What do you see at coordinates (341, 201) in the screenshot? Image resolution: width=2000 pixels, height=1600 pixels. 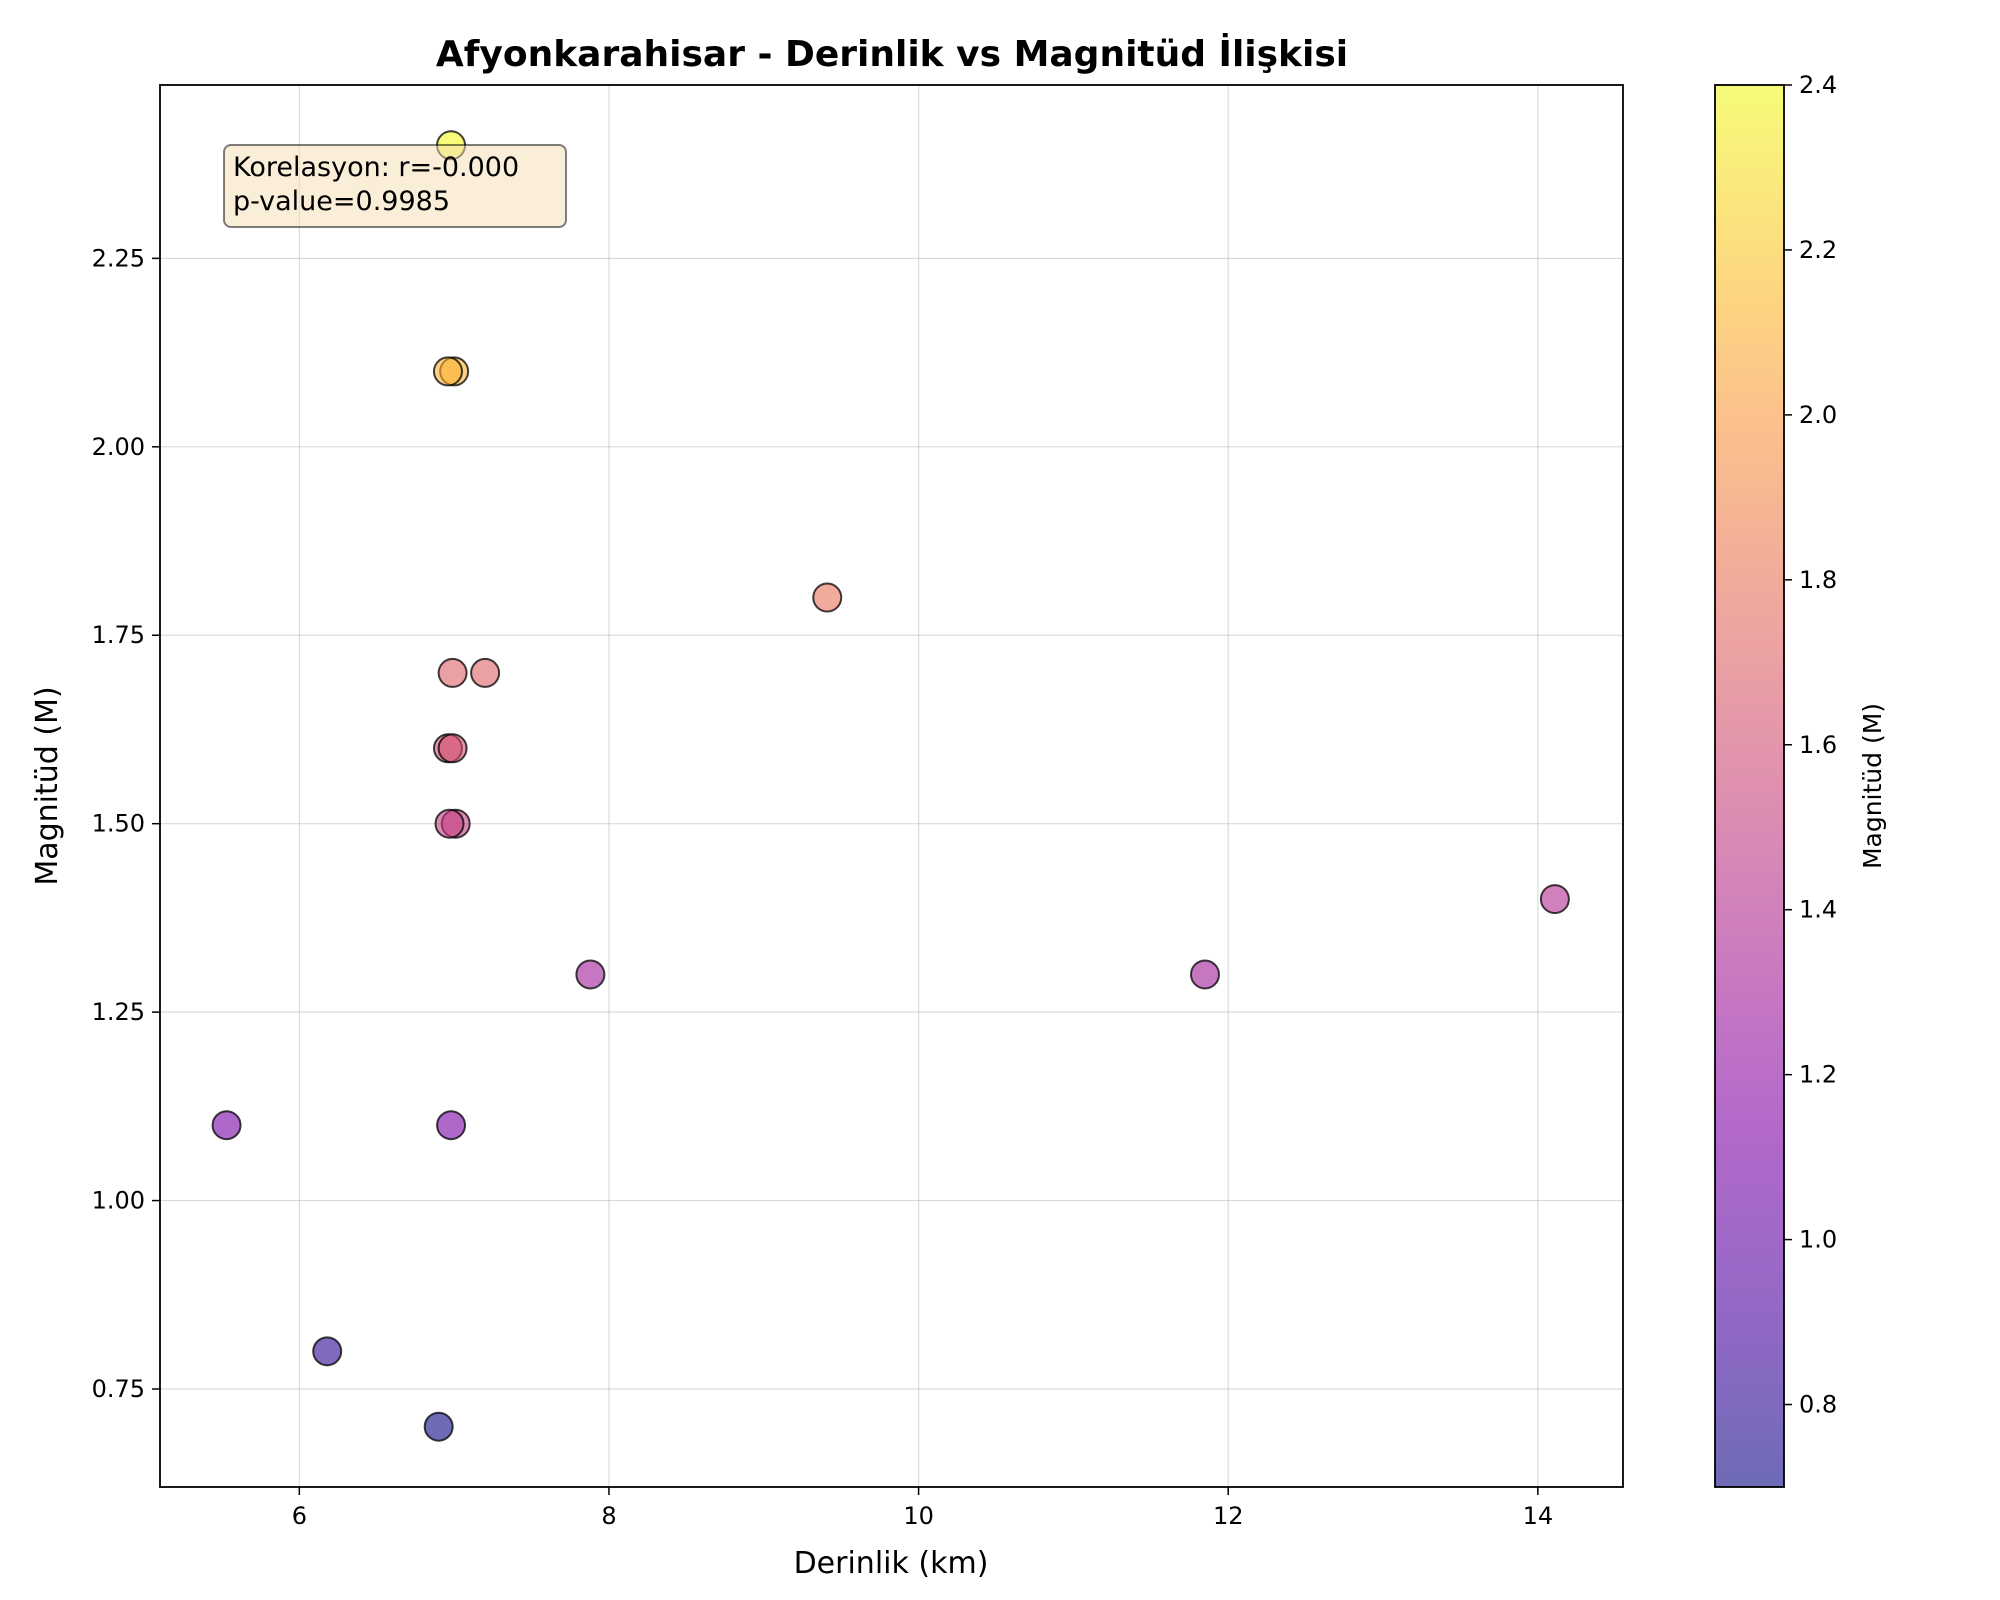 I see `annotation-pvalue: p-value=0.9985` at bounding box center [341, 201].